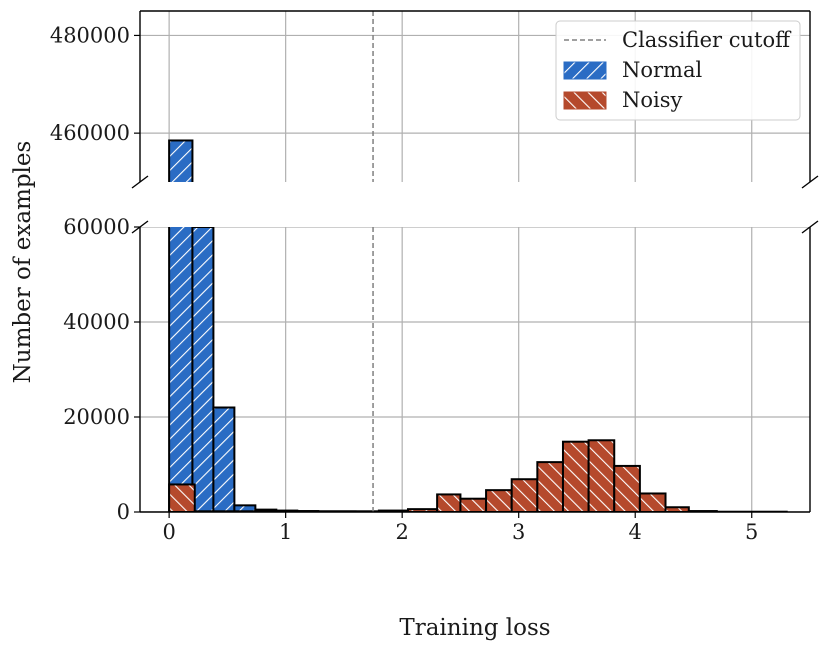 This screenshot has width=831, height=651. What do you see at coordinates (751, 532) in the screenshot?
I see `x-tick-label: 5` at bounding box center [751, 532].